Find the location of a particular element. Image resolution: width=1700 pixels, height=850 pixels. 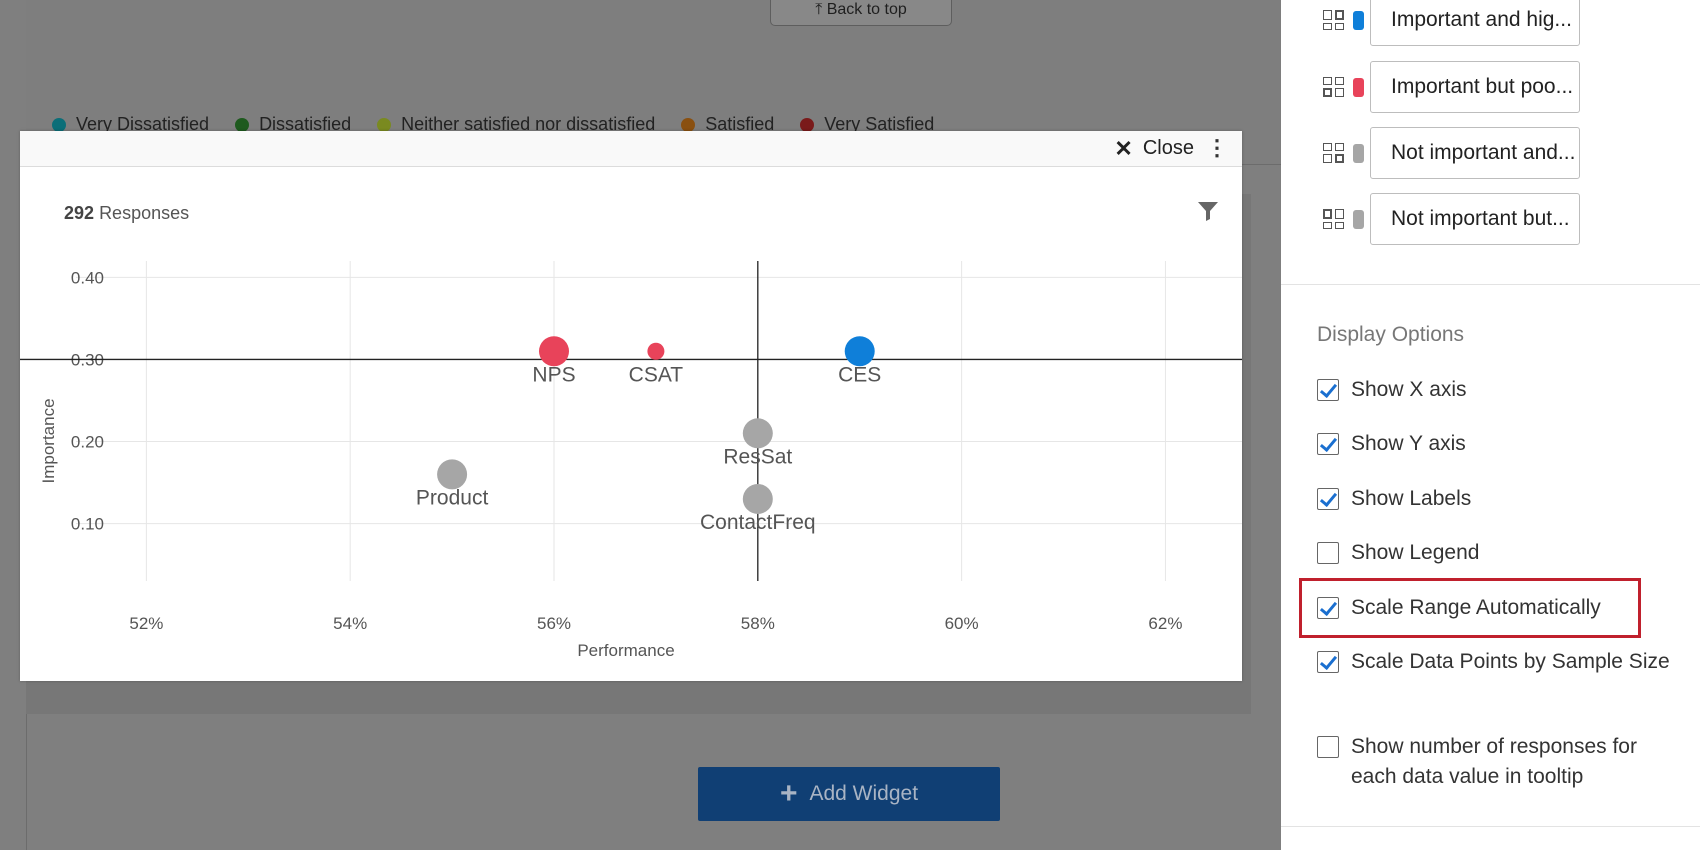

legend-item: Satisfied is located at coordinates (727, 124).